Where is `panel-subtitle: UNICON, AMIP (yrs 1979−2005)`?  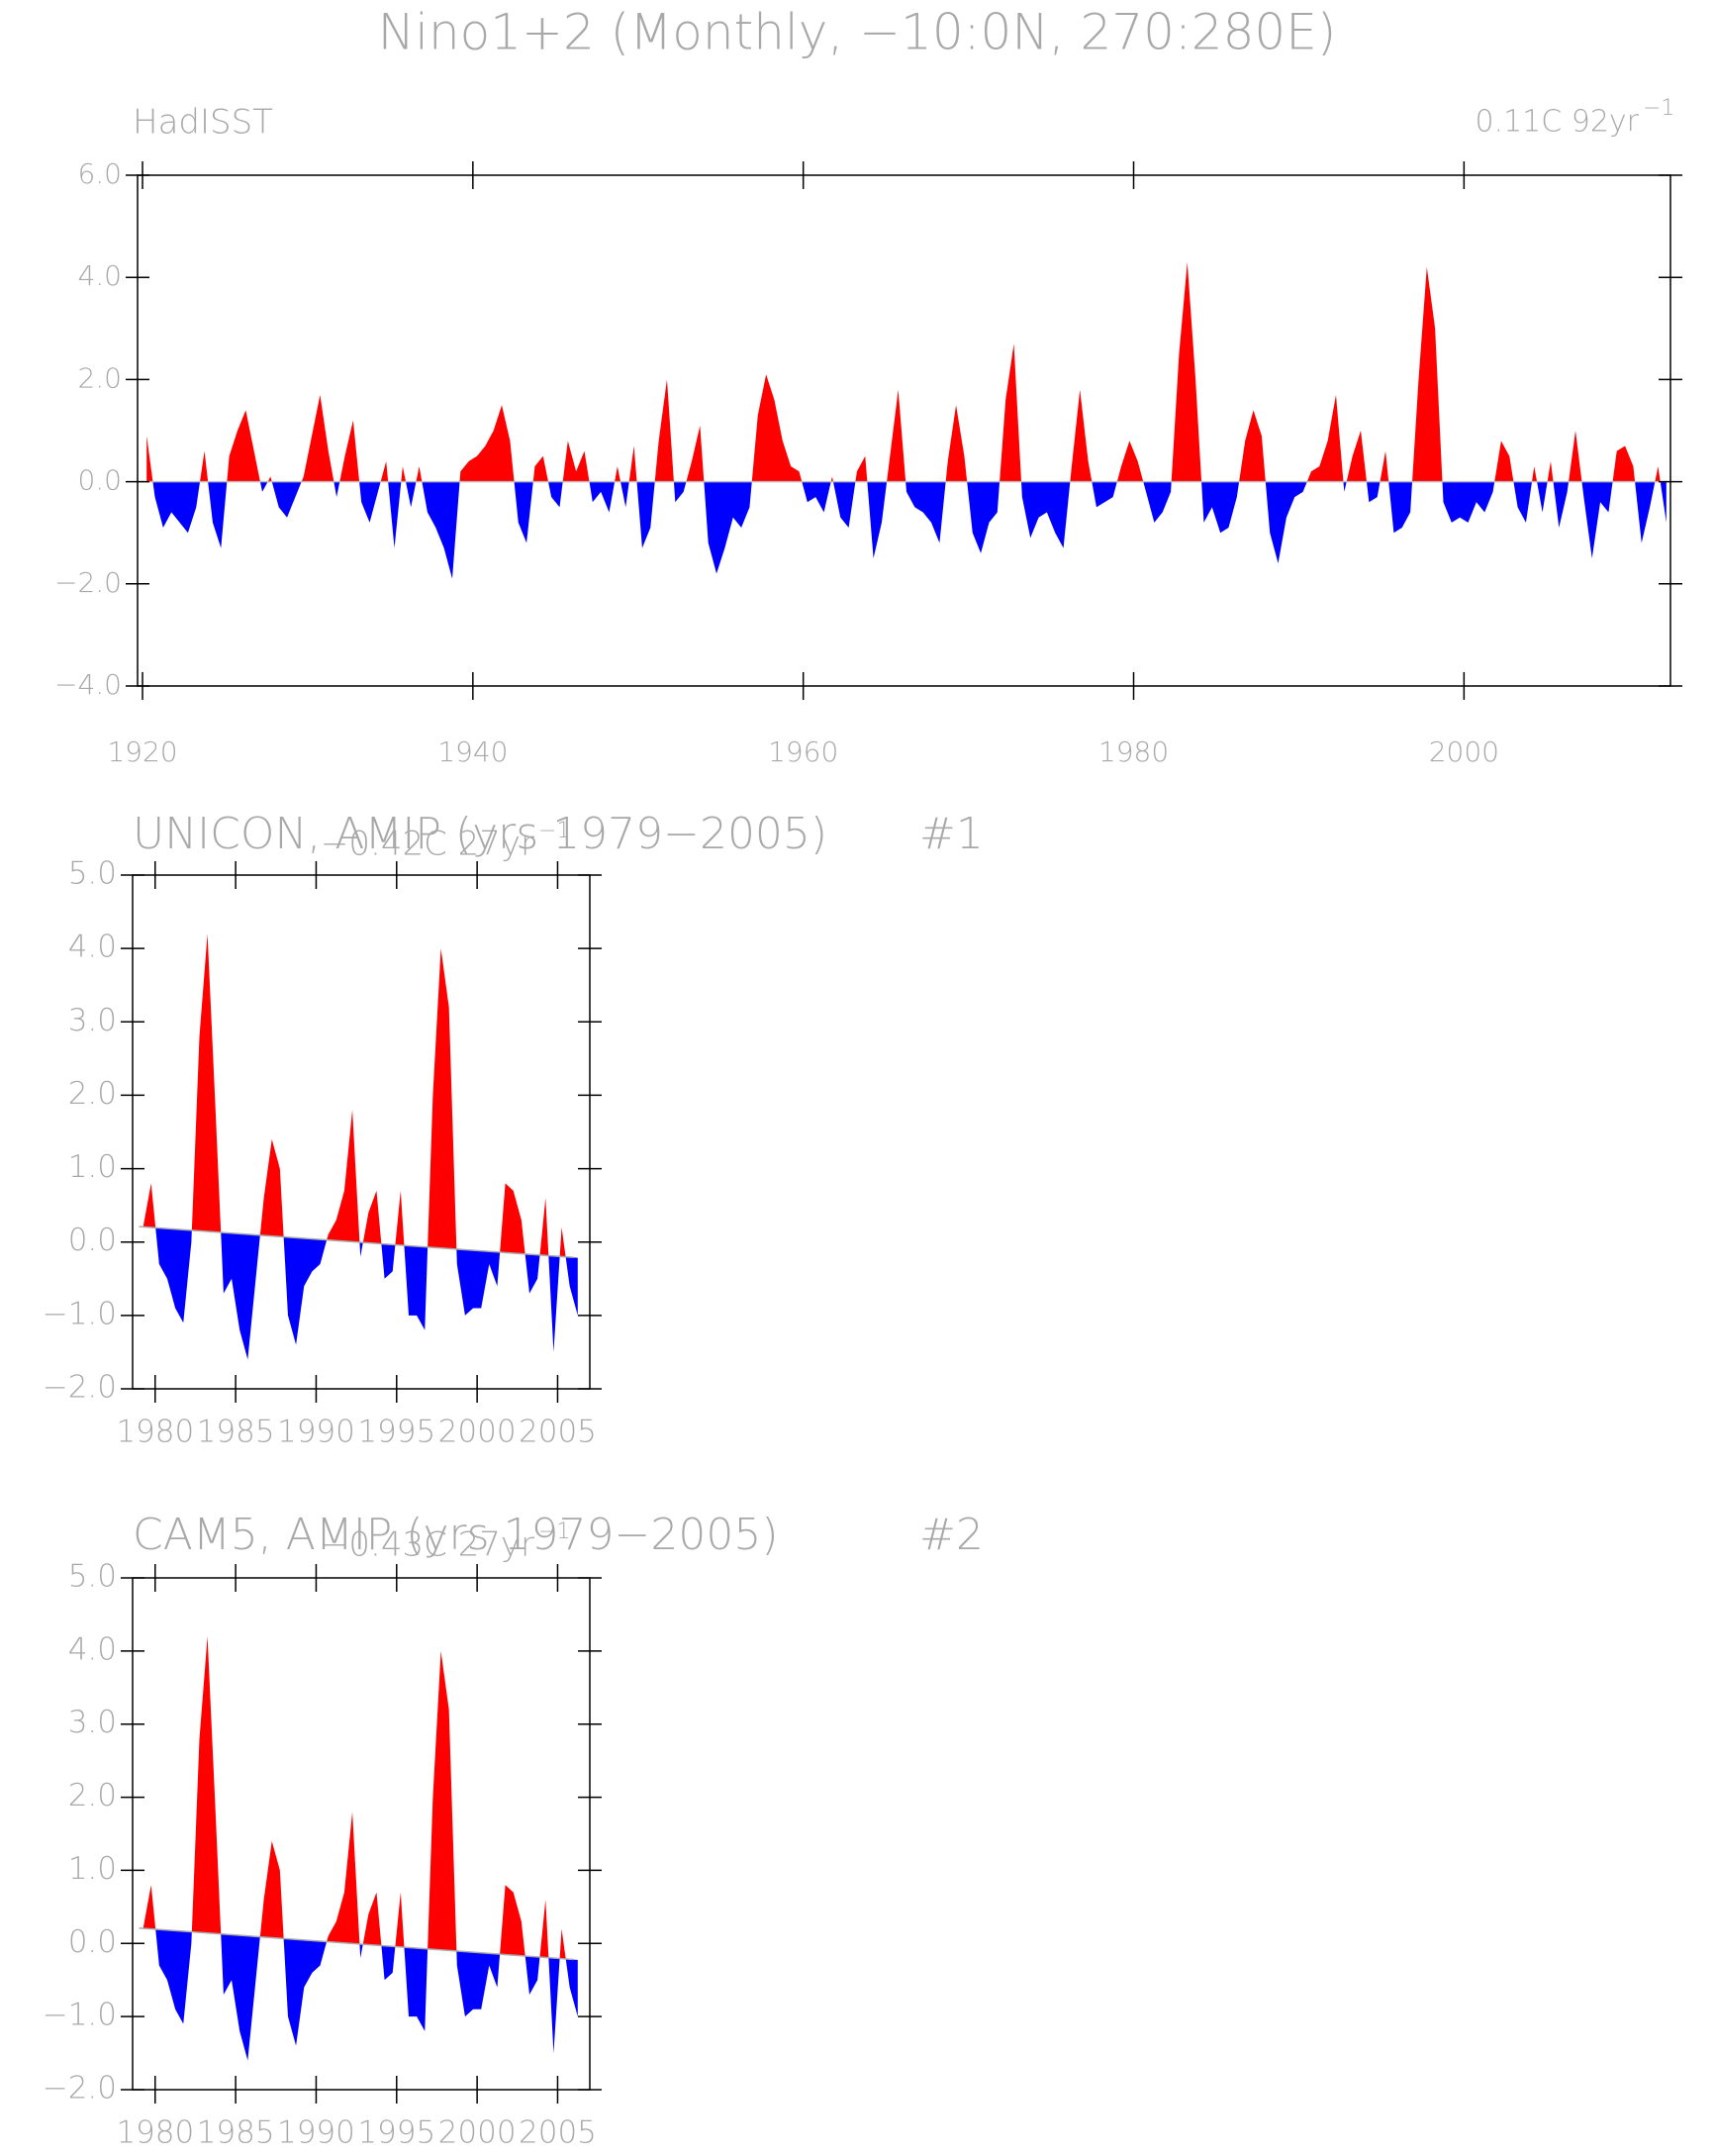 panel-subtitle: UNICON, AMIP (yrs 1979−2005) is located at coordinates (480, 834).